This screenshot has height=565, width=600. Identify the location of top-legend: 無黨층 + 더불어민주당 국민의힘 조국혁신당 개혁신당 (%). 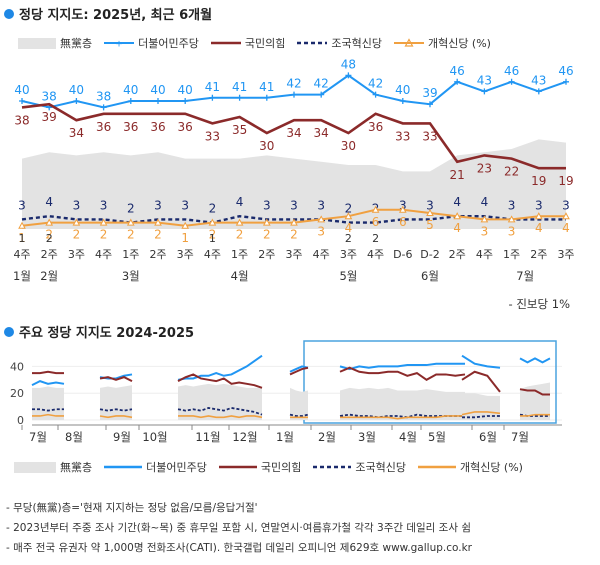
(260, 43).